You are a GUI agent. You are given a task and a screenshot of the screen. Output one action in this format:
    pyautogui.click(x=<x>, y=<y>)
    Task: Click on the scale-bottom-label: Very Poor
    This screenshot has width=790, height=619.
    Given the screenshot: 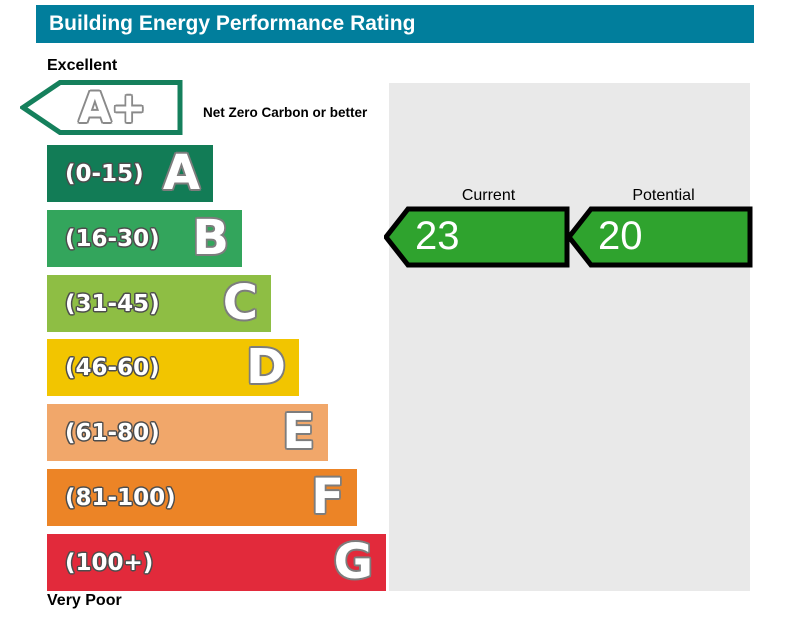 What is the action you would take?
    pyautogui.click(x=84, y=600)
    